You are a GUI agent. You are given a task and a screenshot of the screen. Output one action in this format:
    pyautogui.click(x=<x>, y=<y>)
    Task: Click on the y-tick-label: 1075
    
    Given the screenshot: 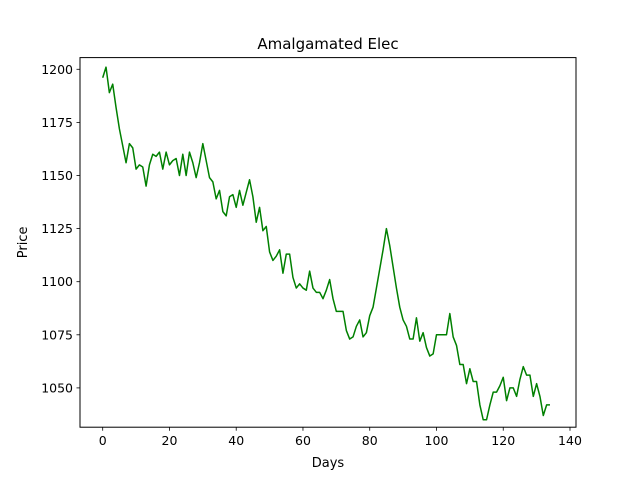 What is the action you would take?
    pyautogui.click(x=57, y=334)
    